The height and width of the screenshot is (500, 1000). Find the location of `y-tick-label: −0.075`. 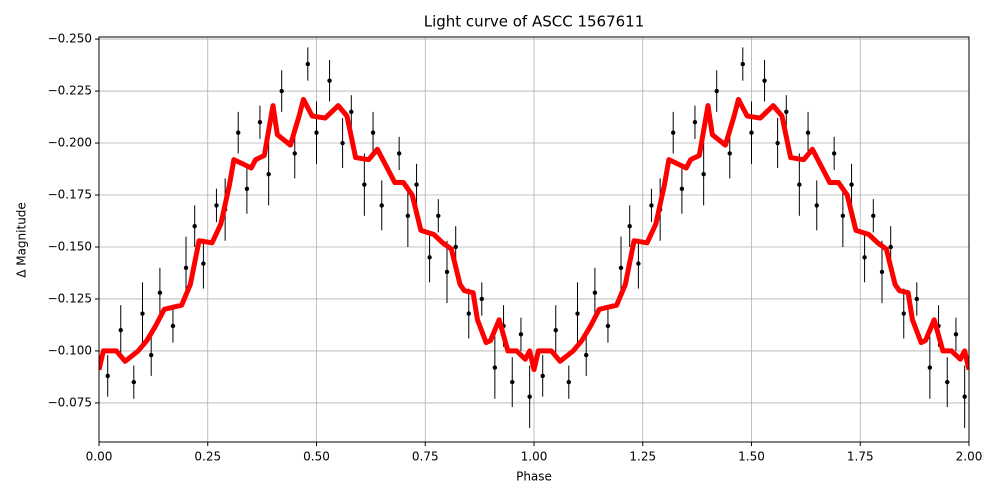

y-tick-label: −0.075 is located at coordinates (70, 402).